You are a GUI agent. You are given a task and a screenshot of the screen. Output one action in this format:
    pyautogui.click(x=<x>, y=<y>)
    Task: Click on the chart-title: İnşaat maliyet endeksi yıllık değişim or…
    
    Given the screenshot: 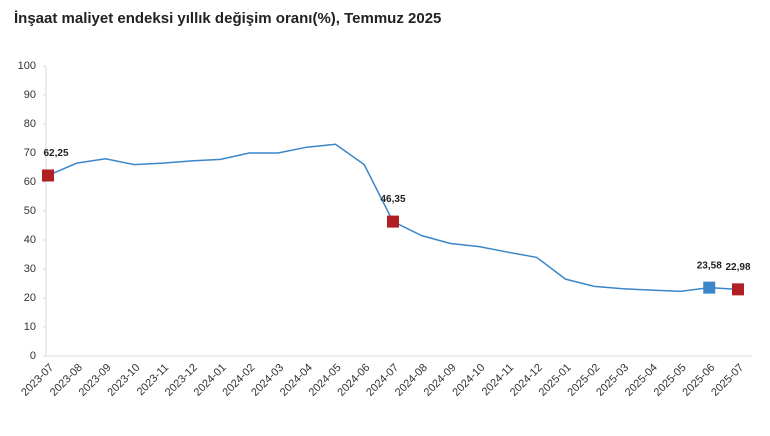 What is the action you would take?
    pyautogui.click(x=227, y=18)
    